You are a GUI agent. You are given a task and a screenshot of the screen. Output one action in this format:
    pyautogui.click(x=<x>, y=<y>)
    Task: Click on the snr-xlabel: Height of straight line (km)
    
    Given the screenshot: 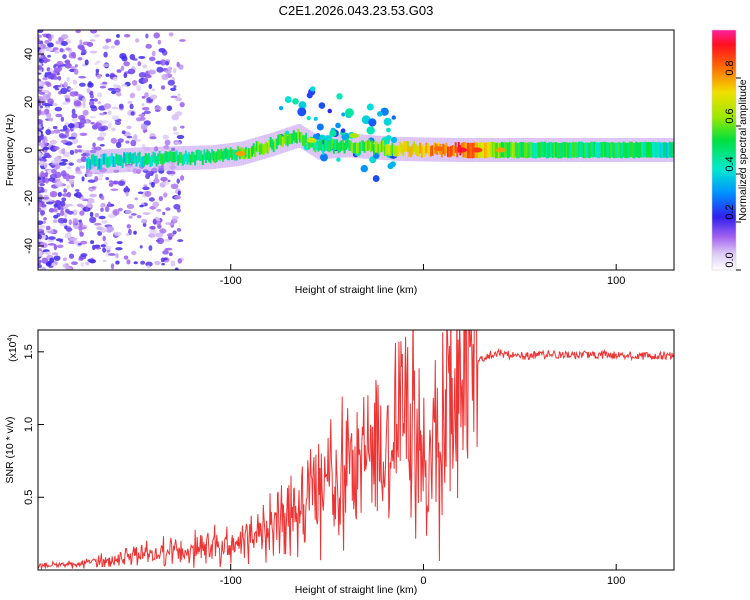 What is the action you would take?
    pyautogui.click(x=356, y=590)
    